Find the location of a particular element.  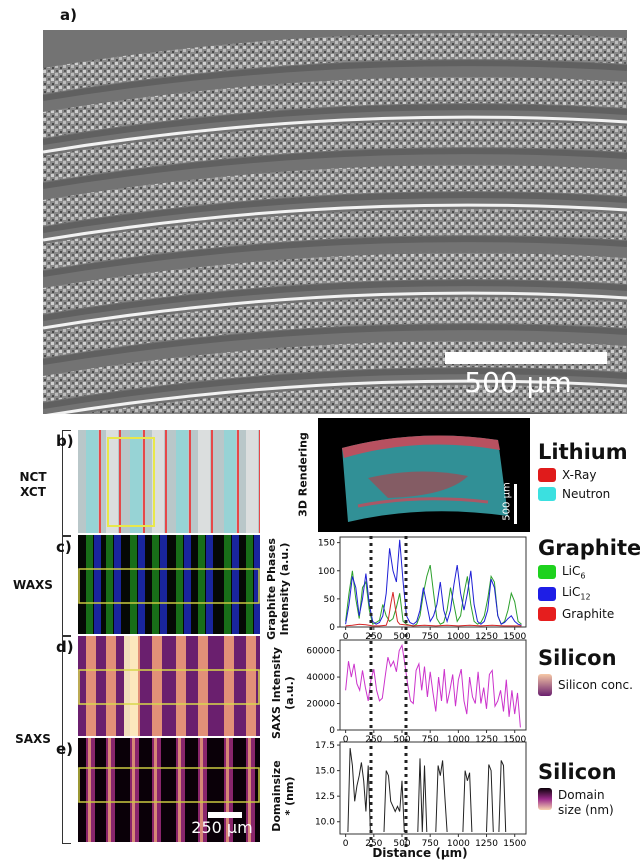

y-tick-label: 12.5 is located at coordinates (325, 797).